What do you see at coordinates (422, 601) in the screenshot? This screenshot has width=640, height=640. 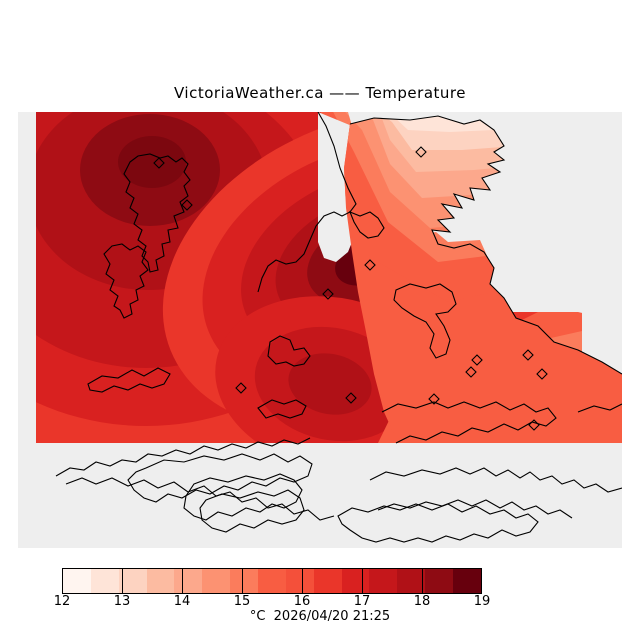 I see `colorbar-tick-label: 18` at bounding box center [422, 601].